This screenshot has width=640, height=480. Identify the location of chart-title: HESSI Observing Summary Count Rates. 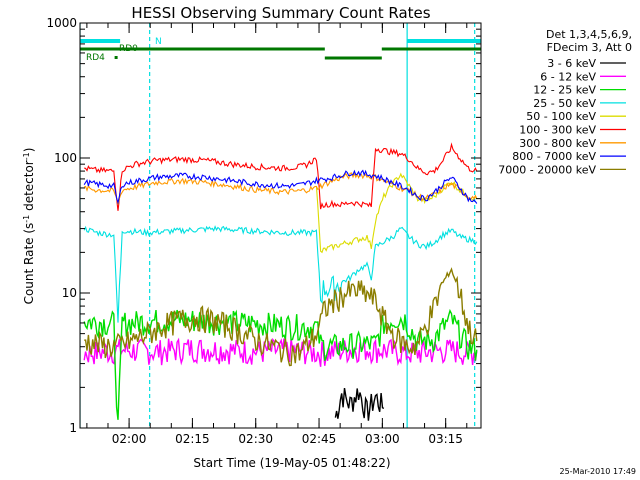
(280, 13).